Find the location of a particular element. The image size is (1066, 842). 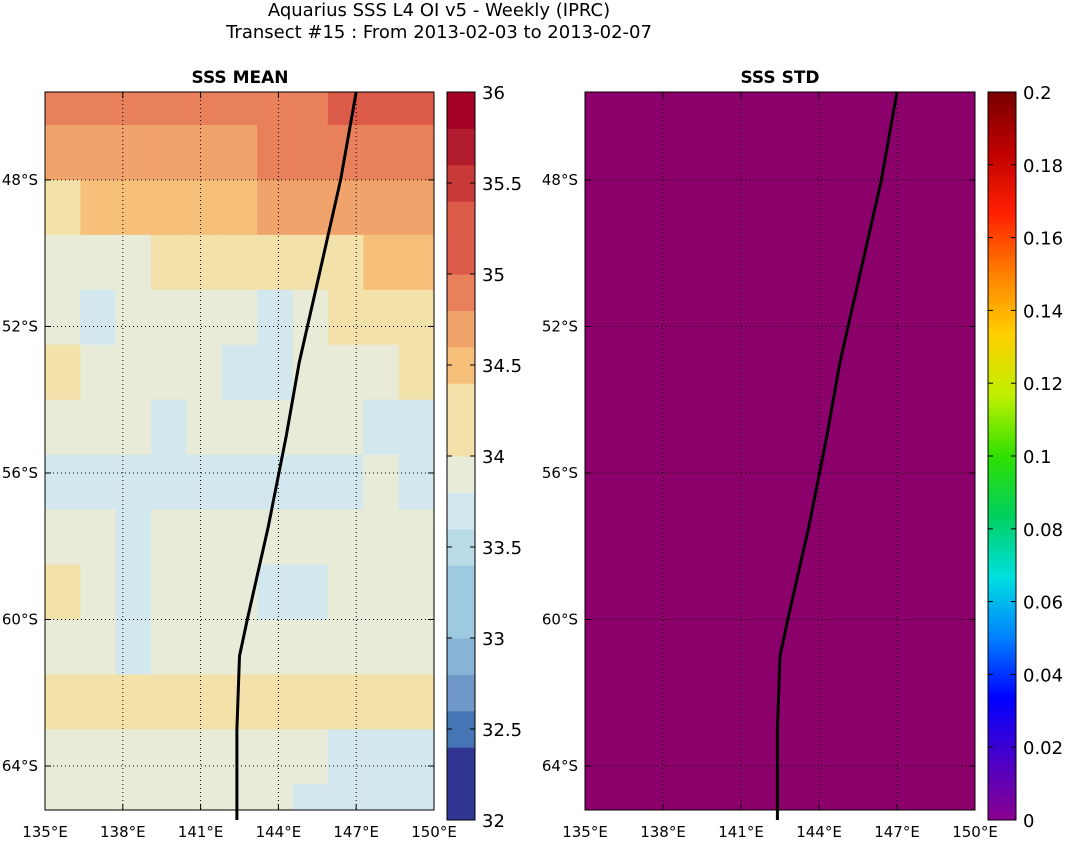

figure-title: Aquarius SSS L4 OI v5 - Weekly (IPRC) is located at coordinates (439, 10).